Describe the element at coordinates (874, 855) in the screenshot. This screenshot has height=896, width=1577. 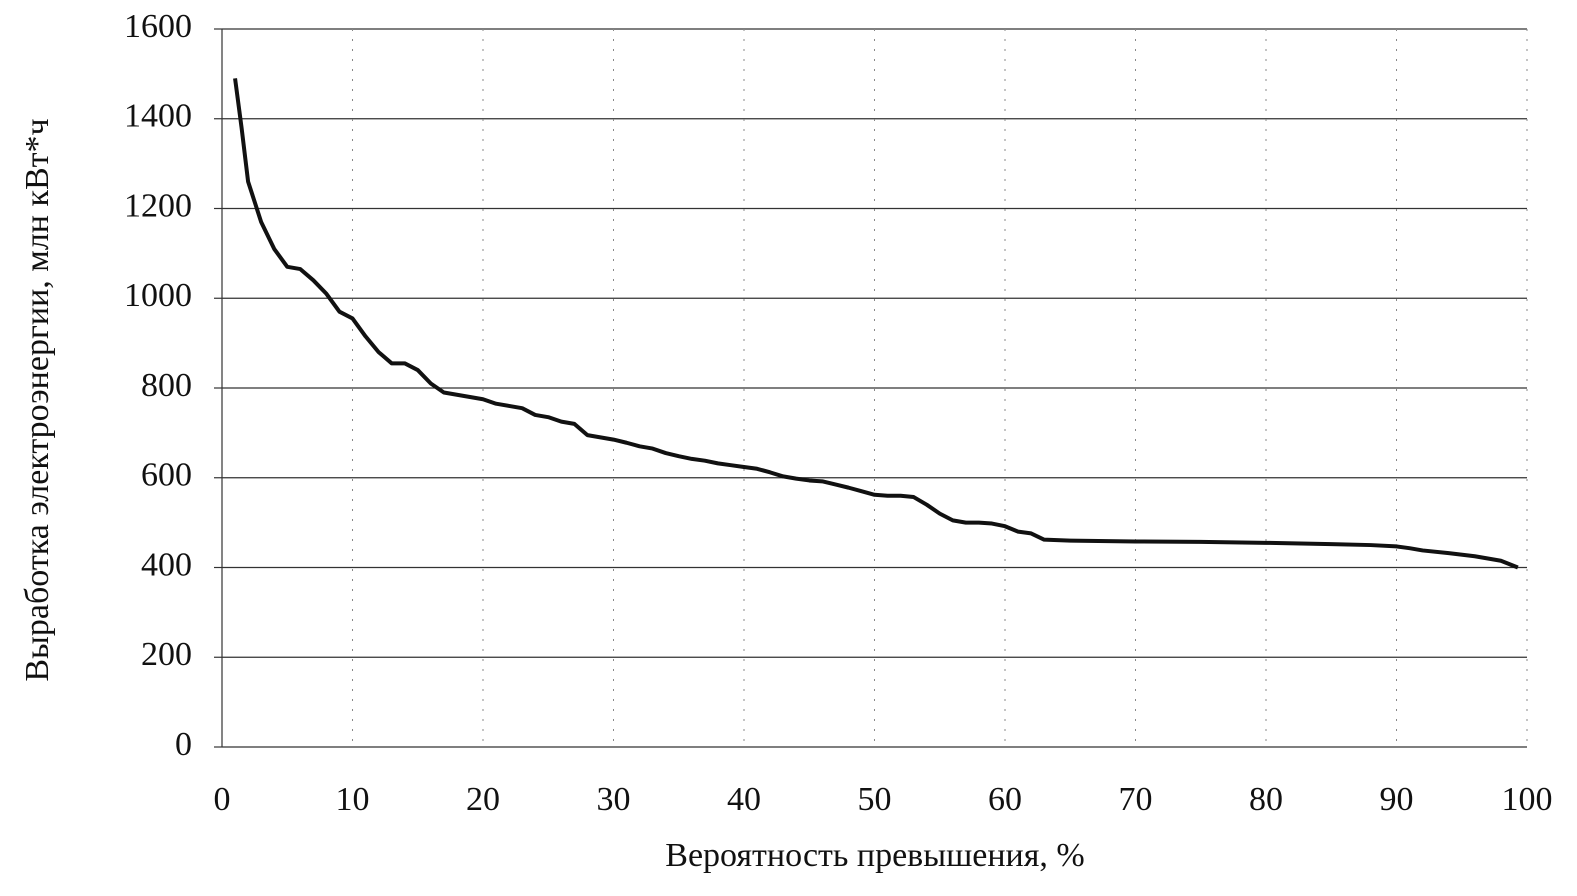
I see `x-axis-label: Вероятность превышения, %` at that location.